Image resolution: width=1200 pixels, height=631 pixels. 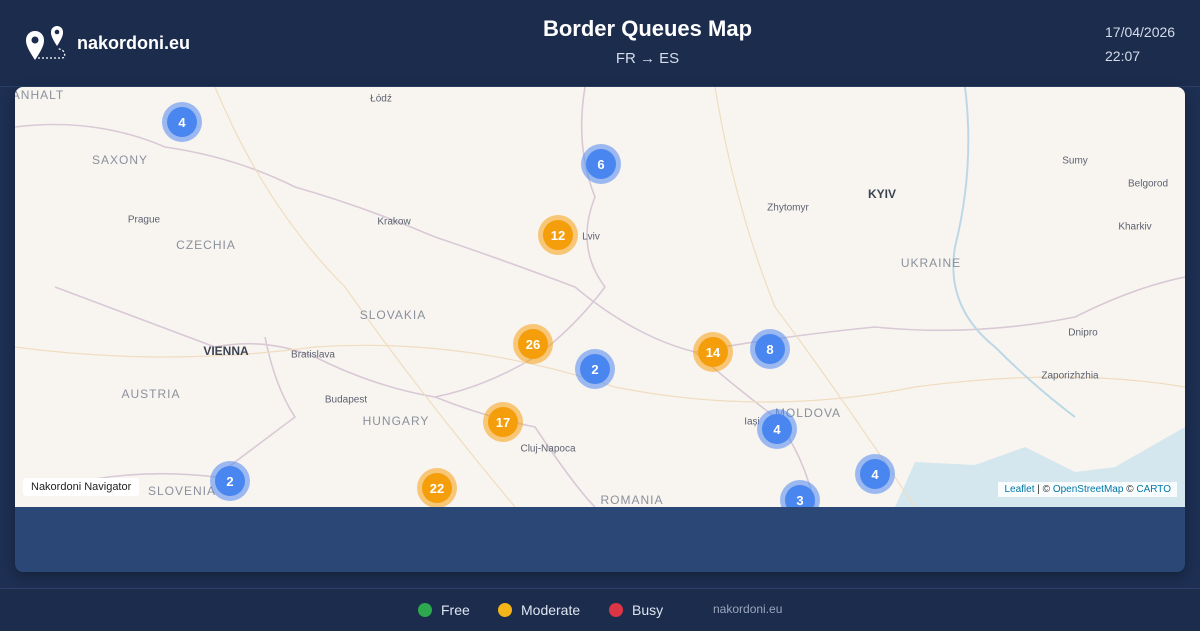 I want to click on place-label: SLOVAKIA, so click(x=393, y=315).